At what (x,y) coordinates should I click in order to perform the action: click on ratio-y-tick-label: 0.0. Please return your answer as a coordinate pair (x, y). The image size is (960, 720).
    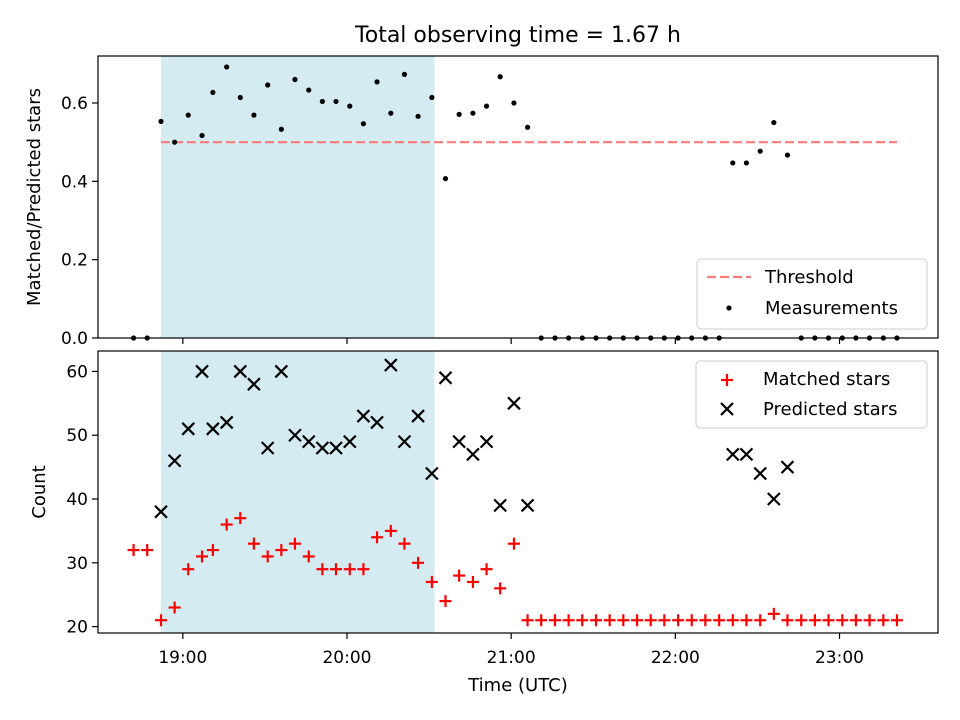
    Looking at the image, I should click on (74, 339).